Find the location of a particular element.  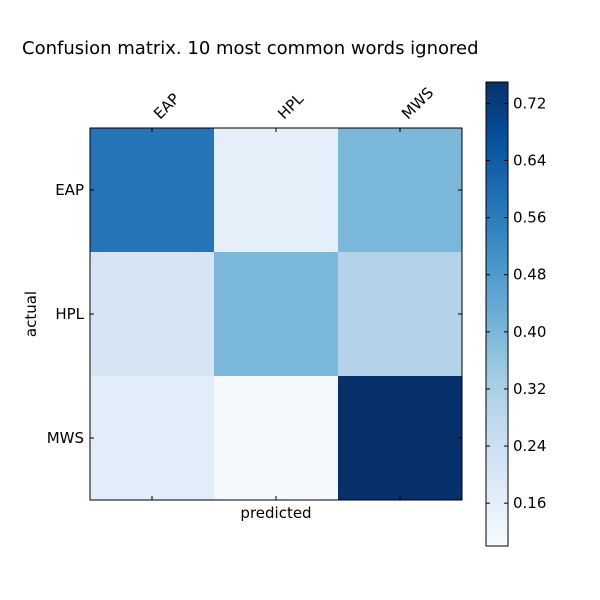

colorbar-tick-label: 0.72 is located at coordinates (529, 103).